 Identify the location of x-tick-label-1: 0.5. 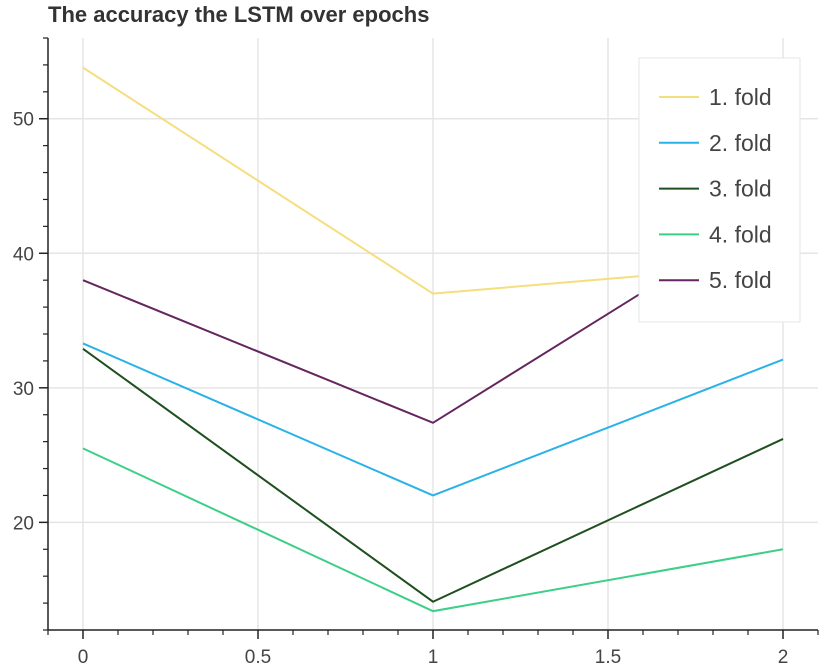
(258, 657).